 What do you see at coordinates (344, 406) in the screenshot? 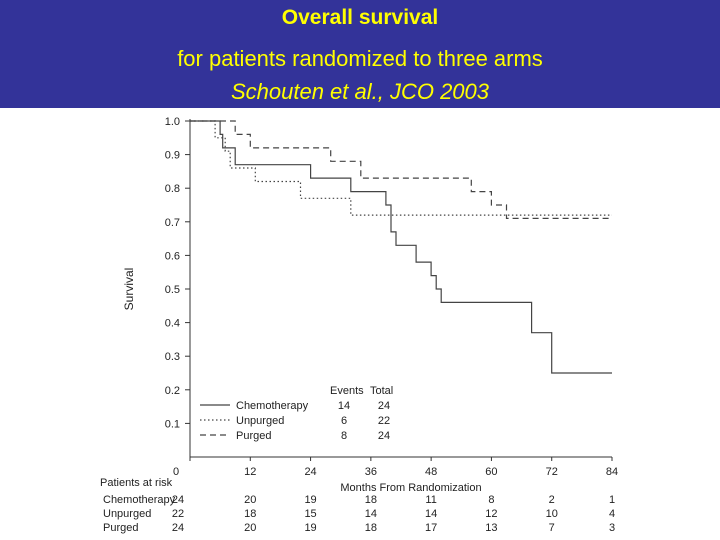
I see `legend-events: 14` at bounding box center [344, 406].